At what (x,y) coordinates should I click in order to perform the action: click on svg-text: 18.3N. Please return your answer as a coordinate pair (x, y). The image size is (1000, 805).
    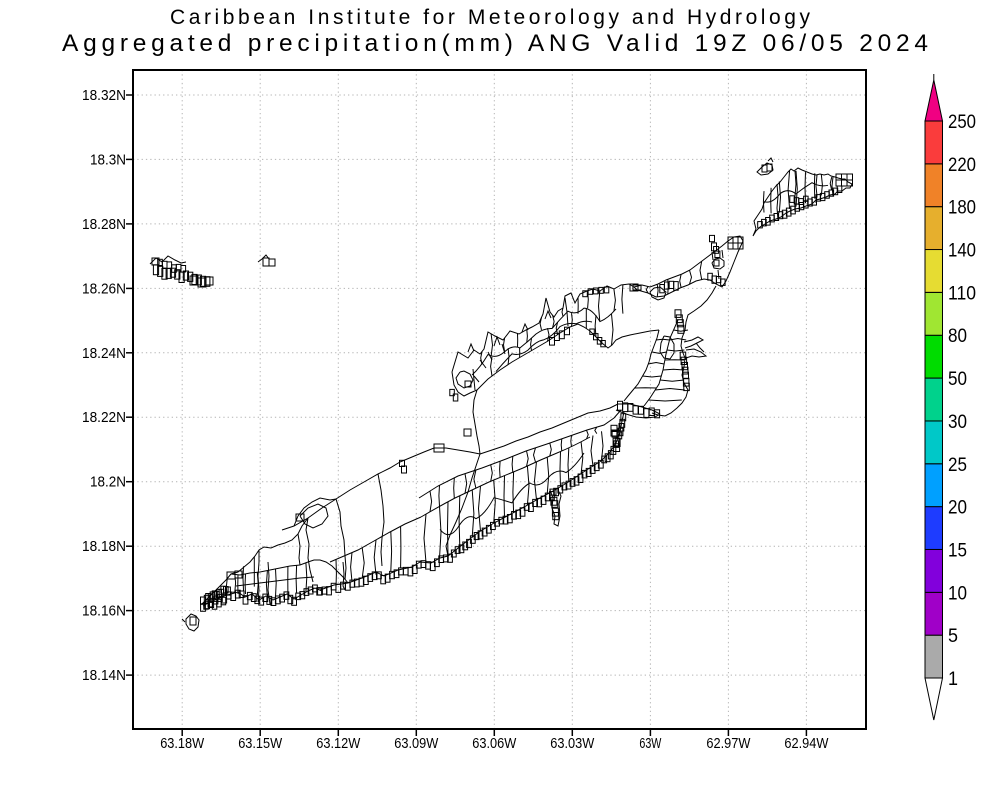
    Looking at the image, I should click on (108, 160).